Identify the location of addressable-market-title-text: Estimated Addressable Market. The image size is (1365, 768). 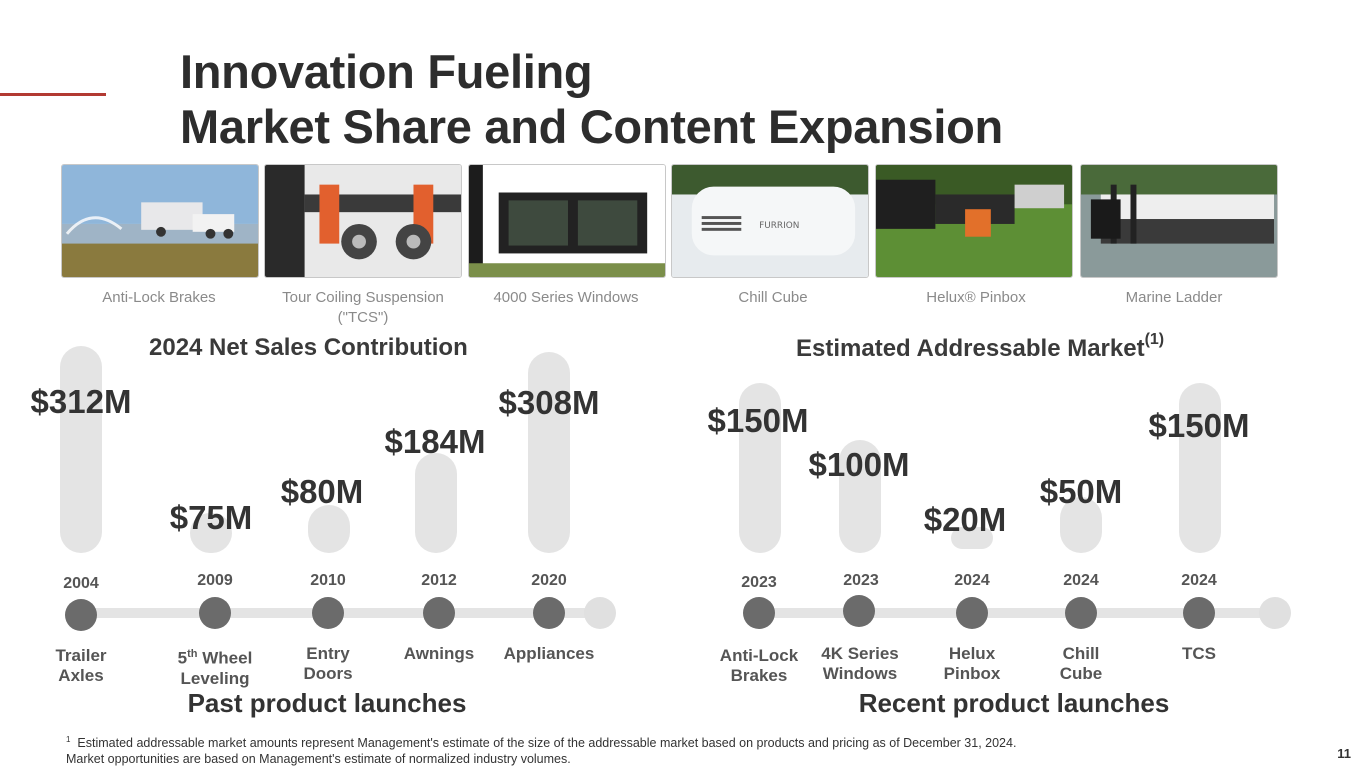
(970, 348).